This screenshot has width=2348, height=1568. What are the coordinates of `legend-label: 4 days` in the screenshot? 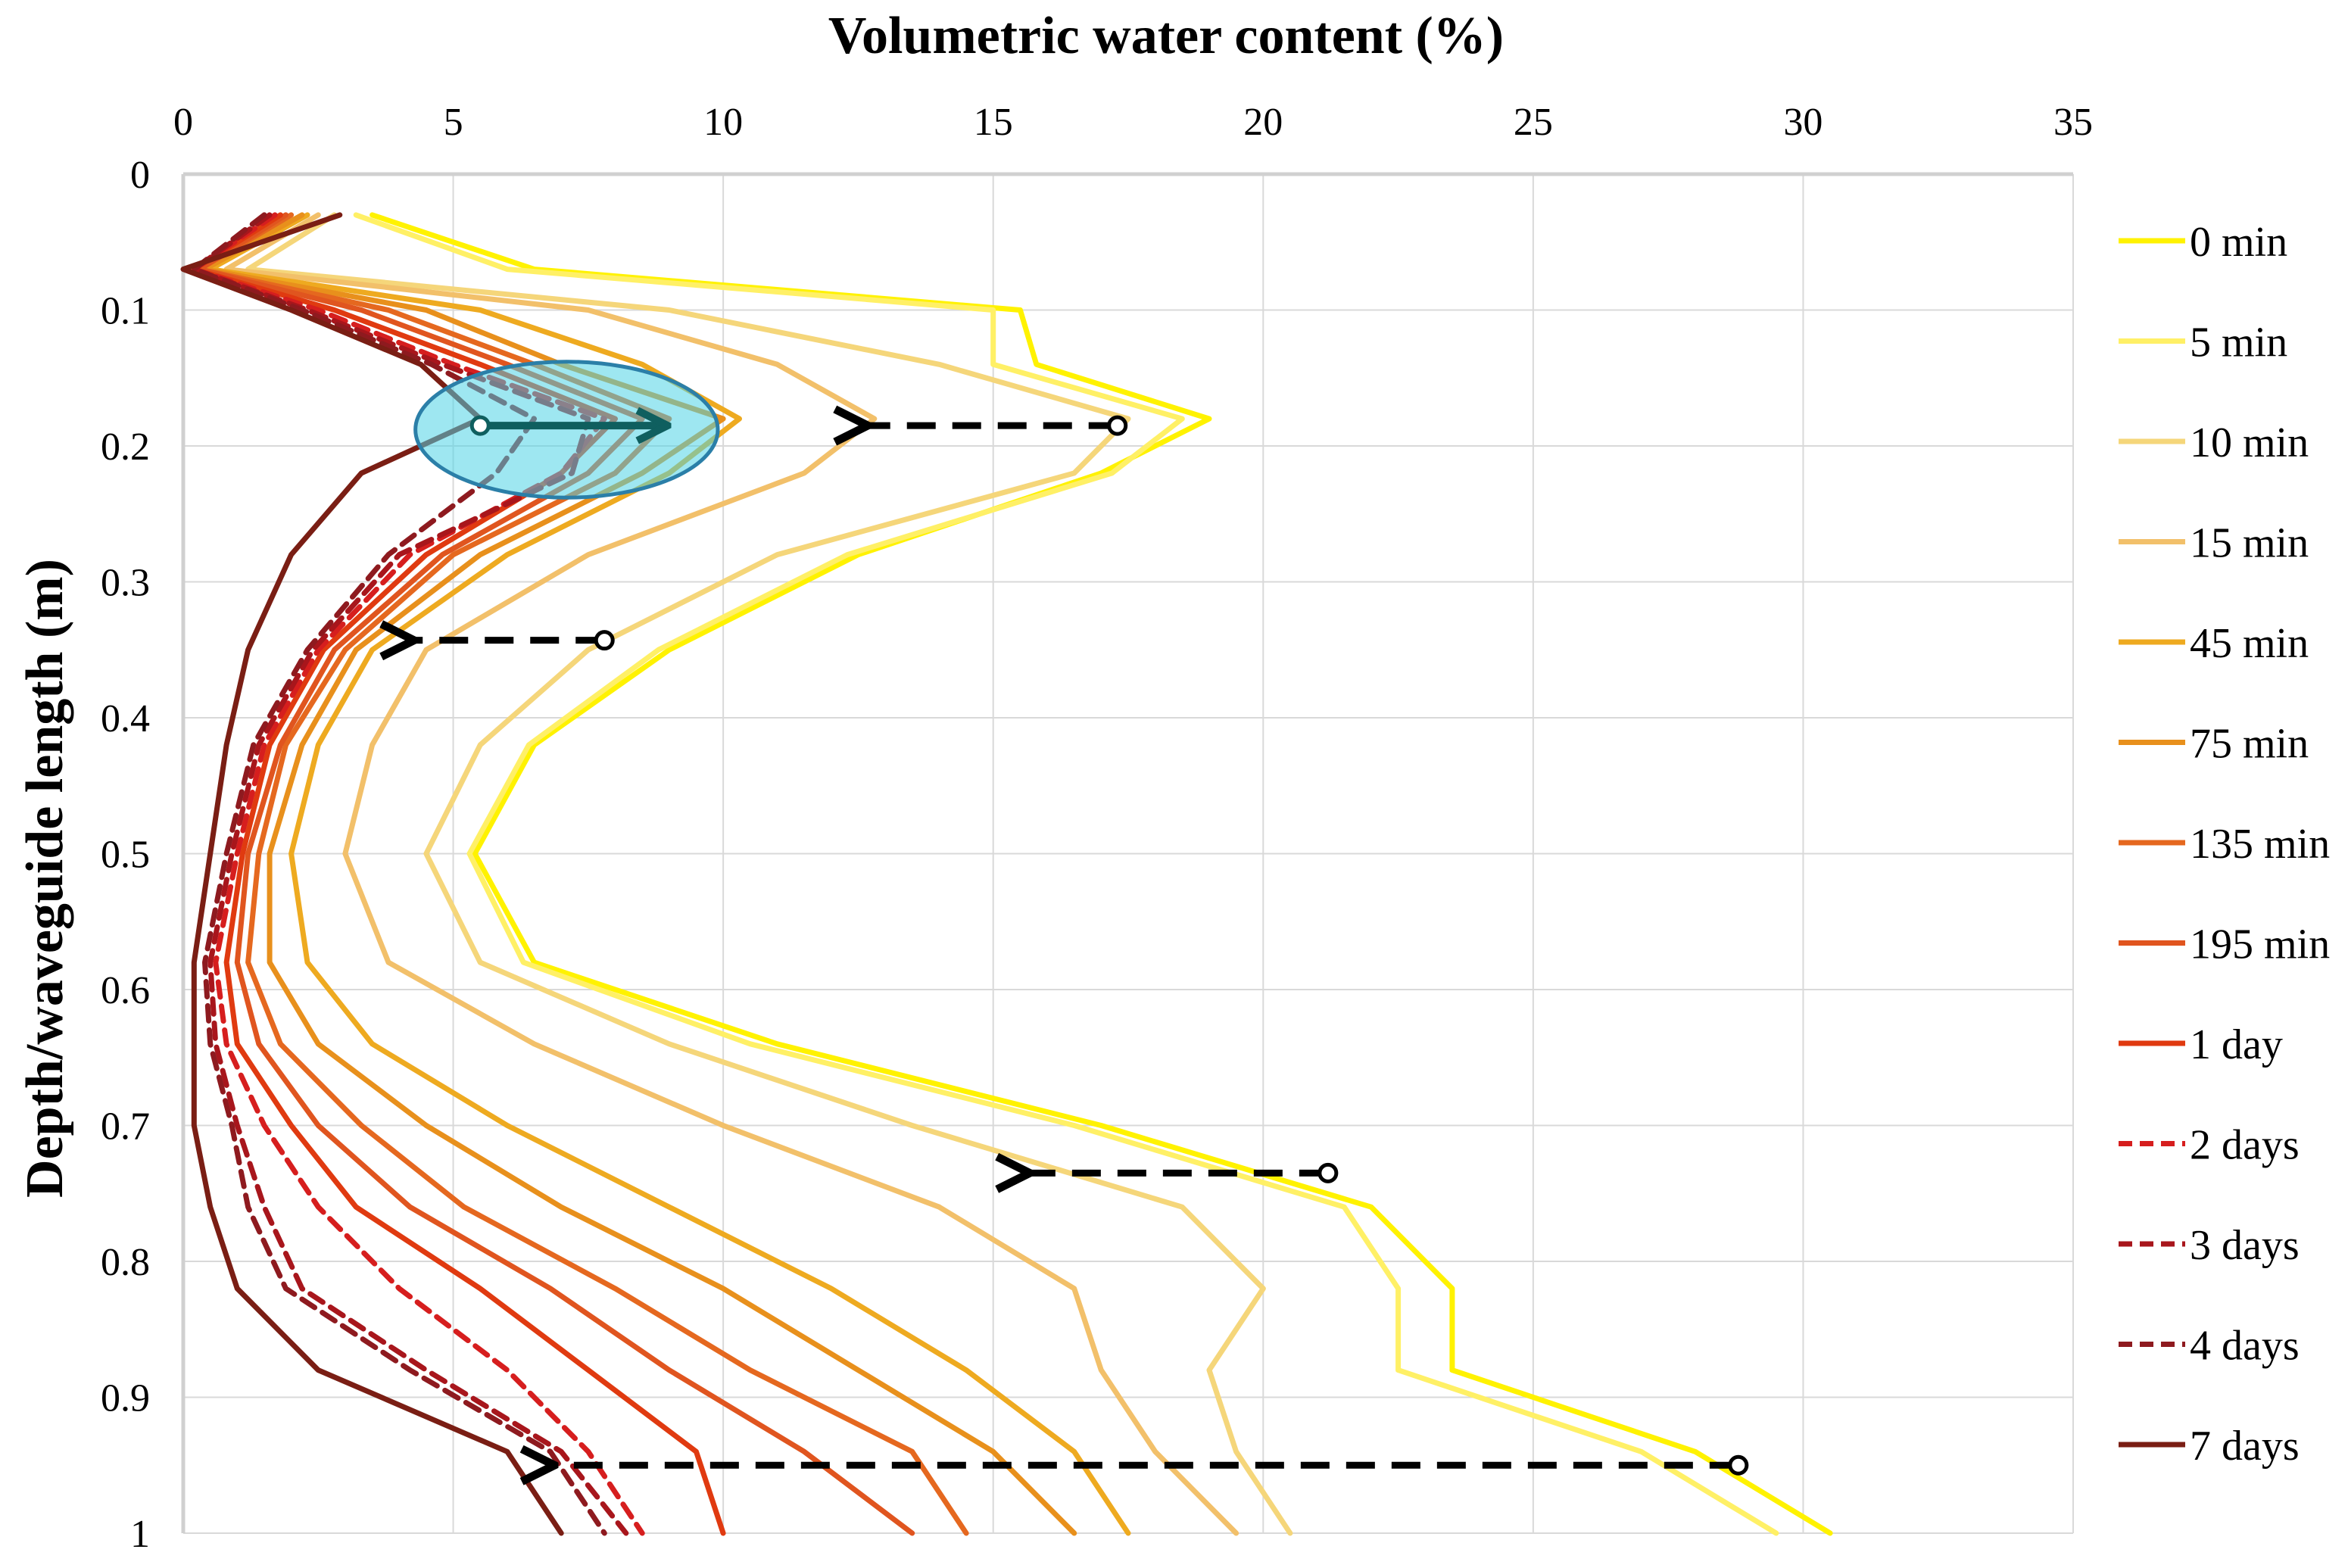 It's located at (2245, 1346).